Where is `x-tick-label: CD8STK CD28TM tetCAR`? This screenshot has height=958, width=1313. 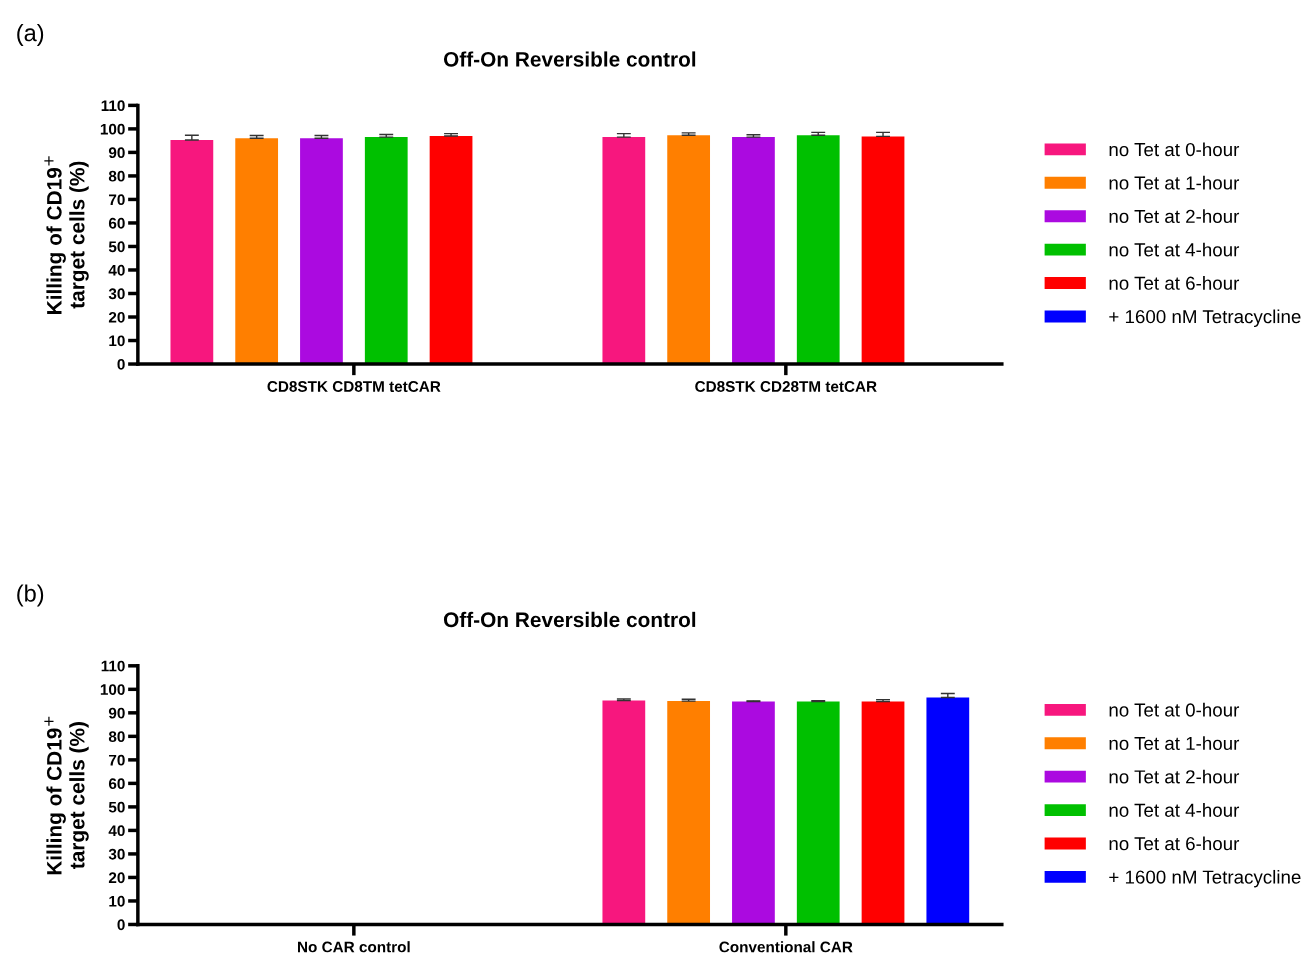
x-tick-label: CD8STK CD28TM tetCAR is located at coordinates (786, 386).